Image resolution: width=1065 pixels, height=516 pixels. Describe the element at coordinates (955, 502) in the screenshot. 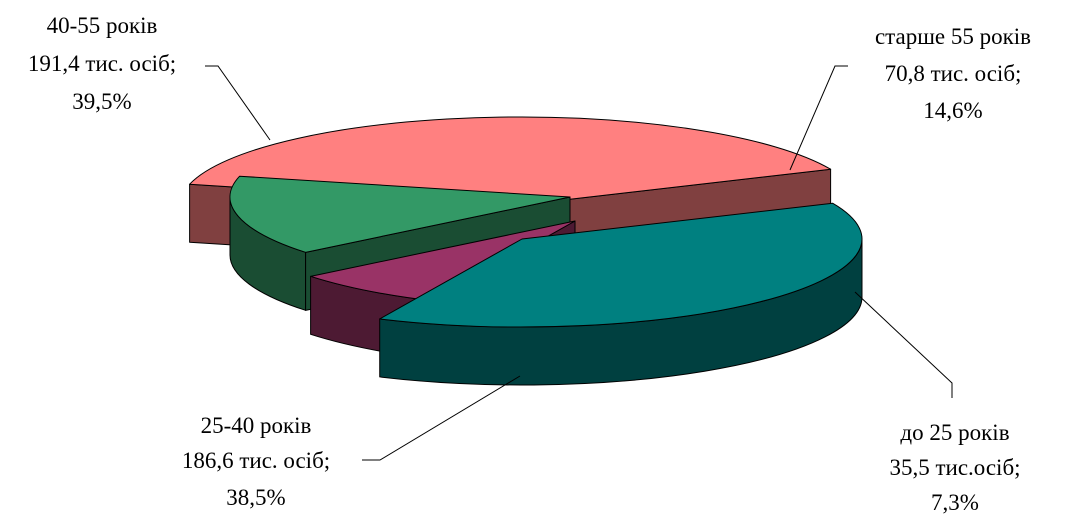

I see `label-percent-under-25: 7,3%` at that location.